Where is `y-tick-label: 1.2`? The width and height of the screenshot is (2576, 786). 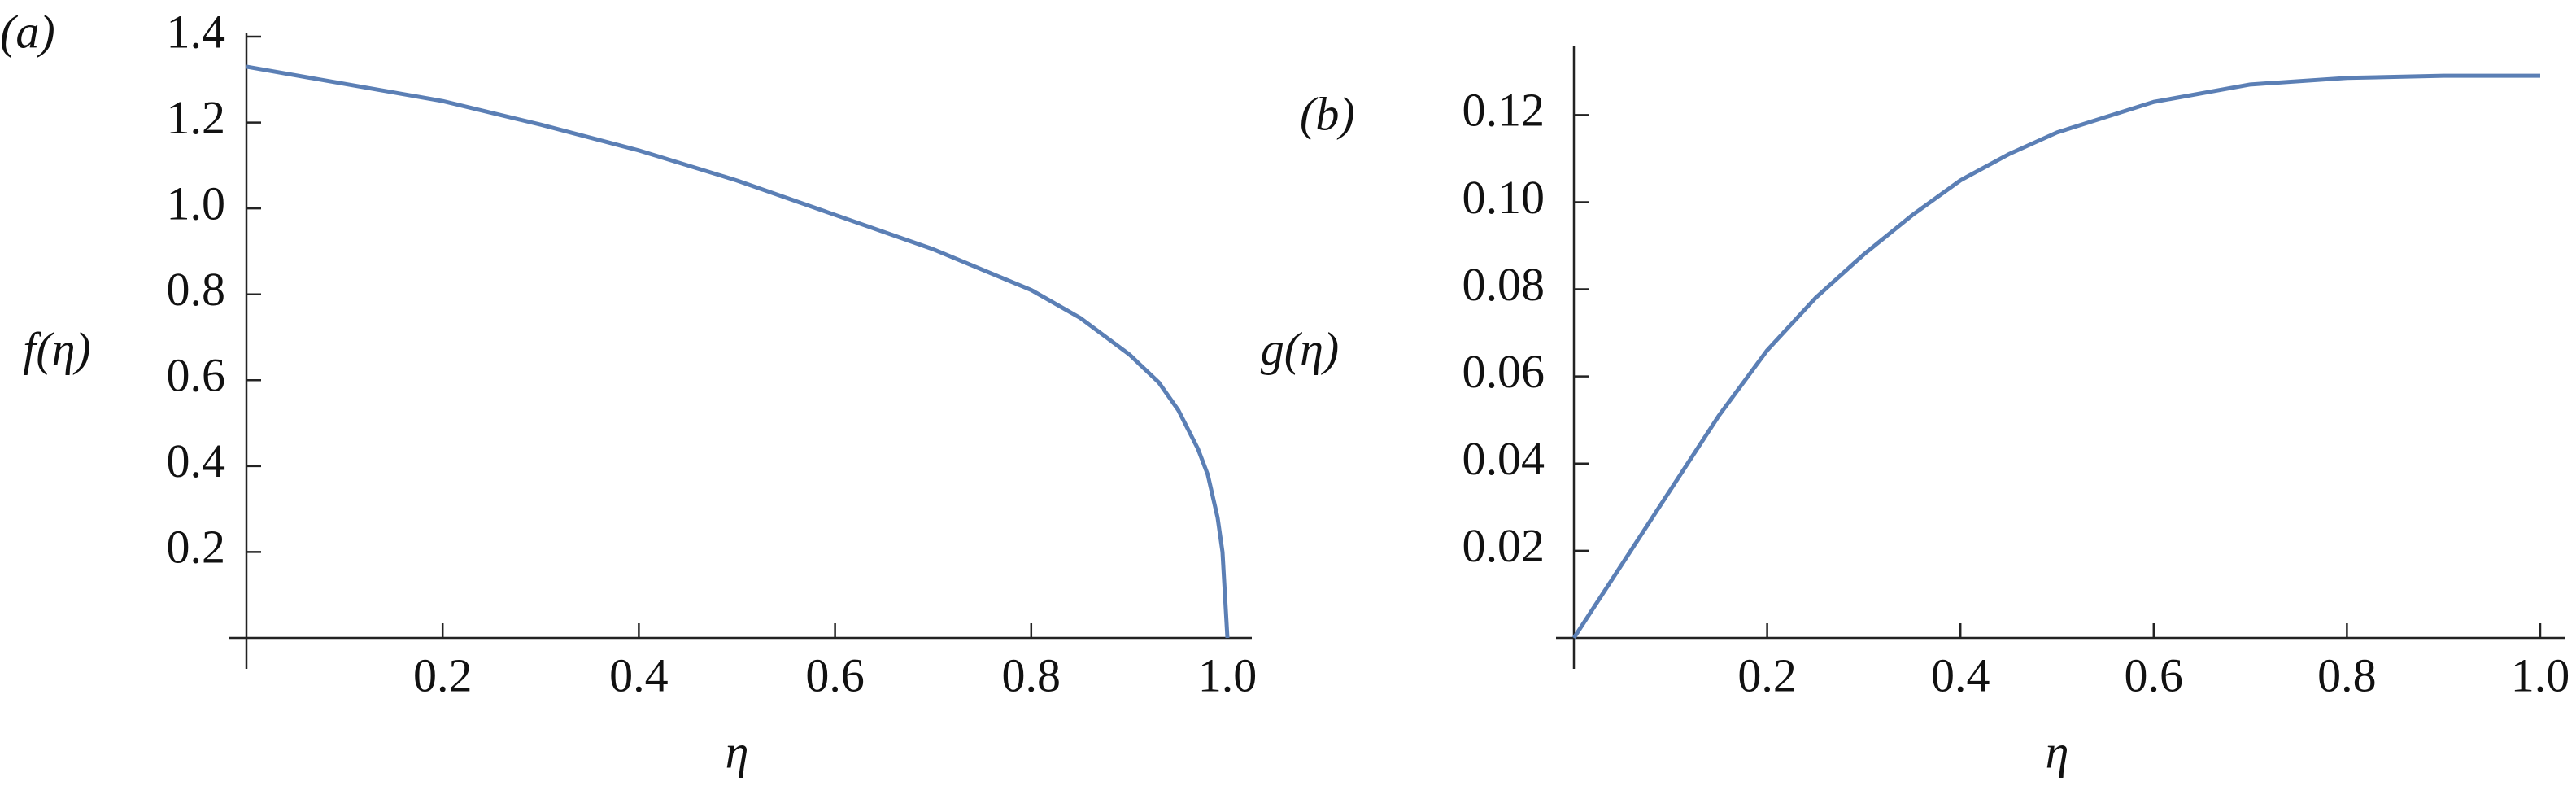 y-tick-label: 1.2 is located at coordinates (196, 117).